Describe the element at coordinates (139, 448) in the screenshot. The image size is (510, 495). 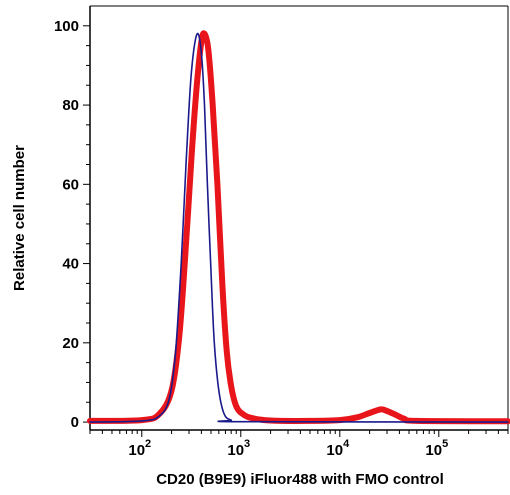
I see `x-tick-label: 10²` at that location.